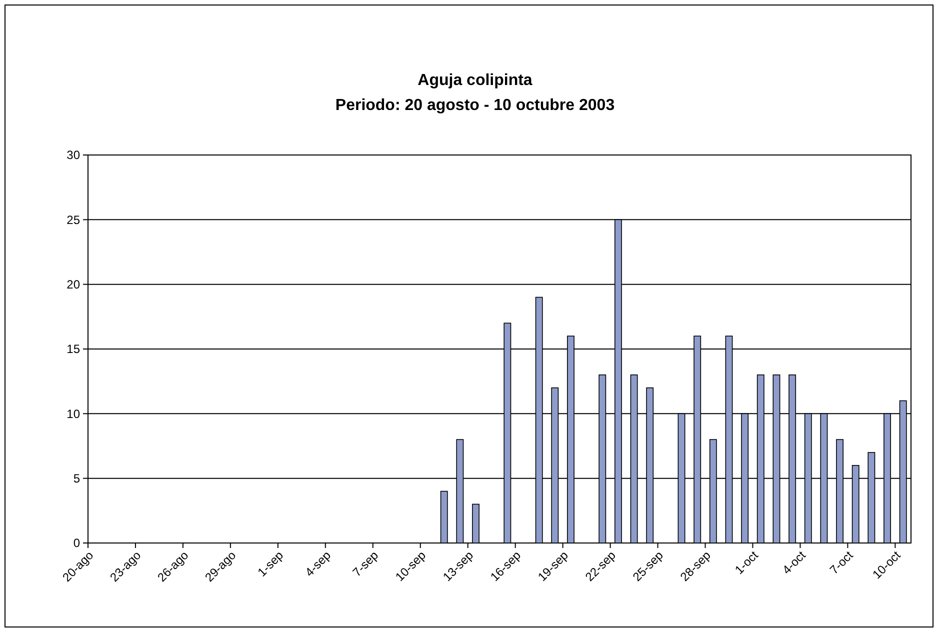 The width and height of the screenshot is (938, 632). Describe the element at coordinates (475, 80) in the screenshot. I see `chart-title: Aguja colipinta` at that location.